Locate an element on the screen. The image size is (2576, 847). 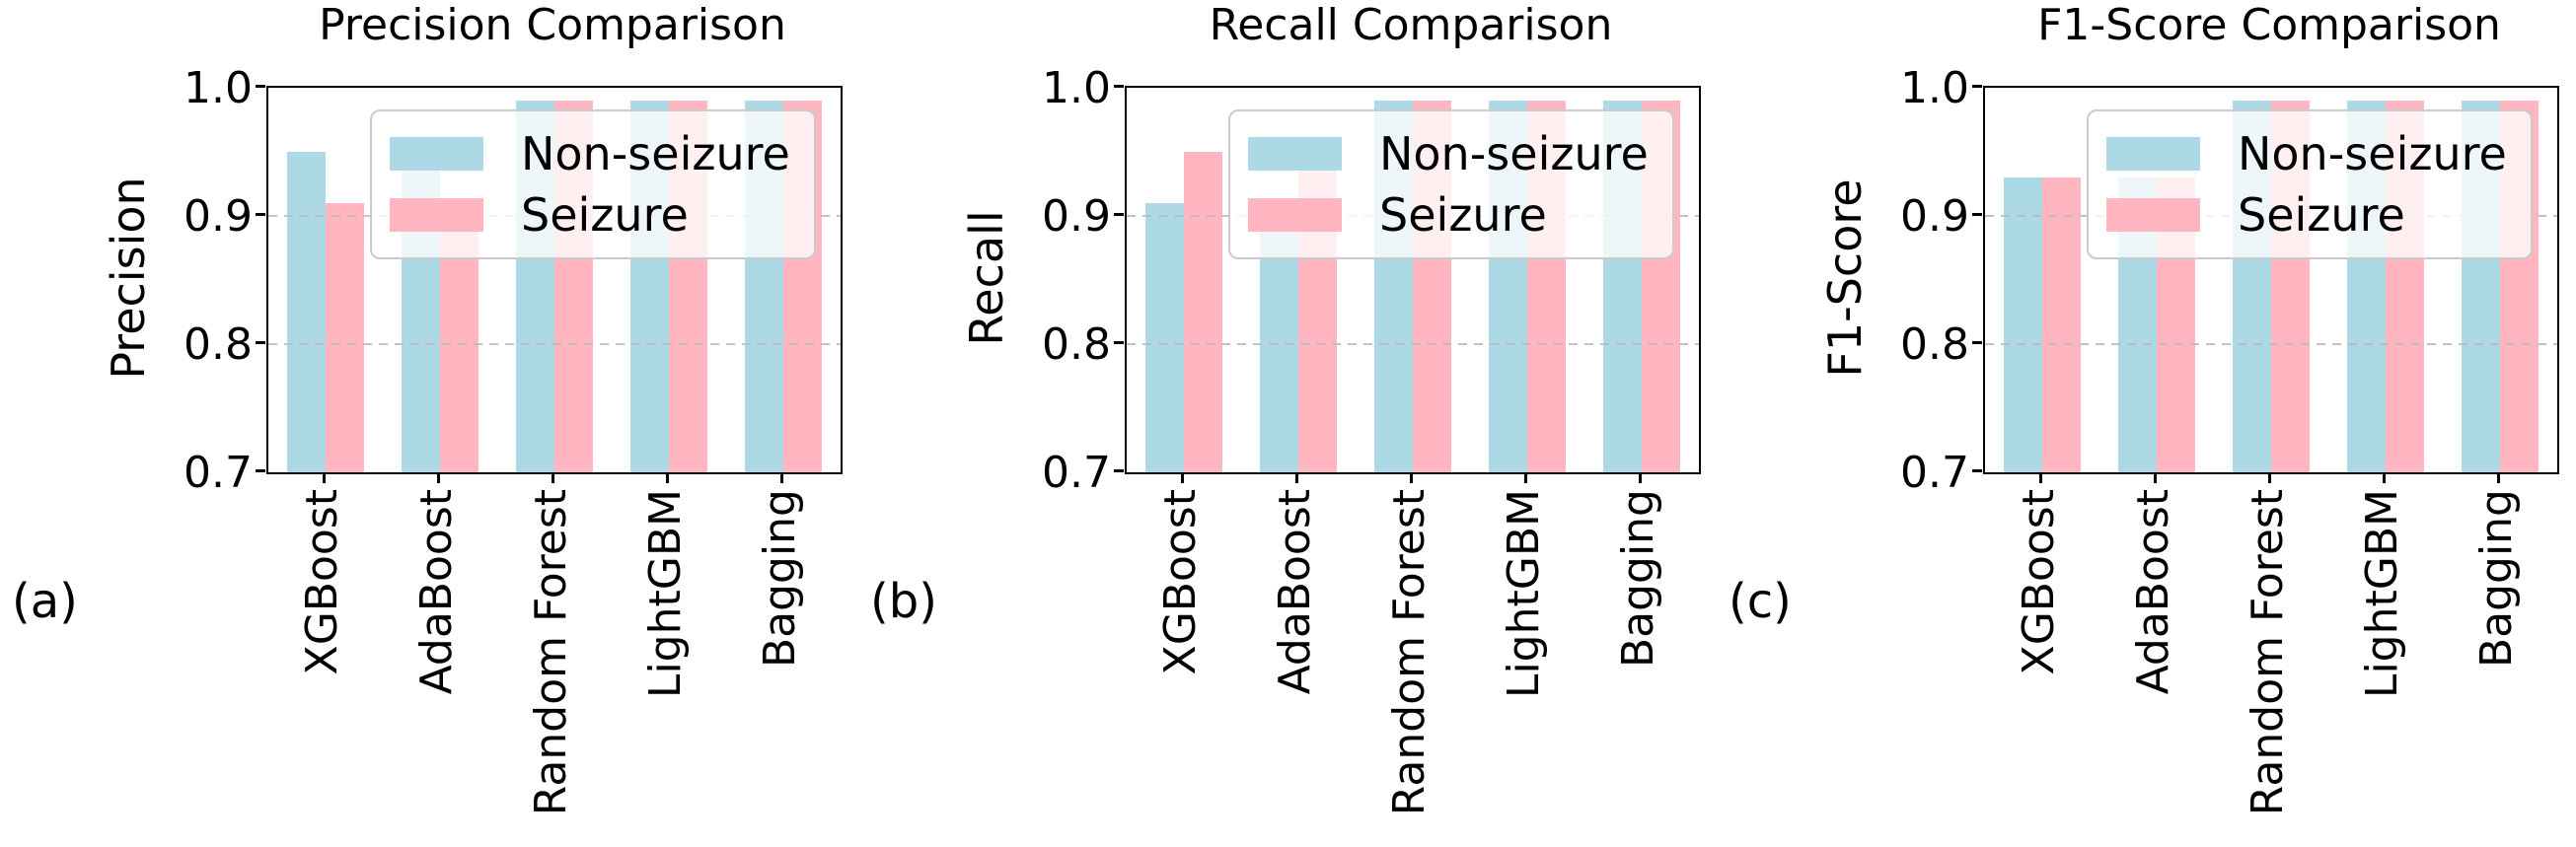
panel-label: (a) is located at coordinates (45, 601).